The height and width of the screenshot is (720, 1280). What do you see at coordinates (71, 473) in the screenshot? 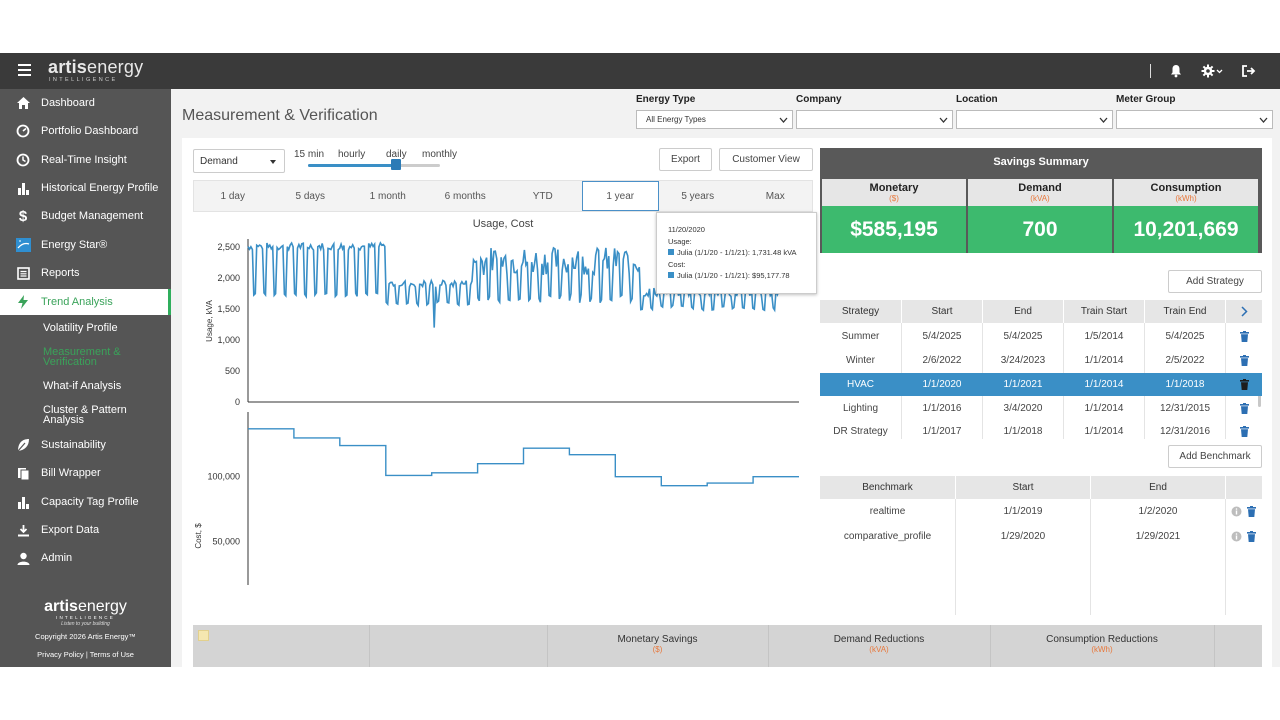
I see `sidebar-item-label: Bill Wrapper` at bounding box center [71, 473].